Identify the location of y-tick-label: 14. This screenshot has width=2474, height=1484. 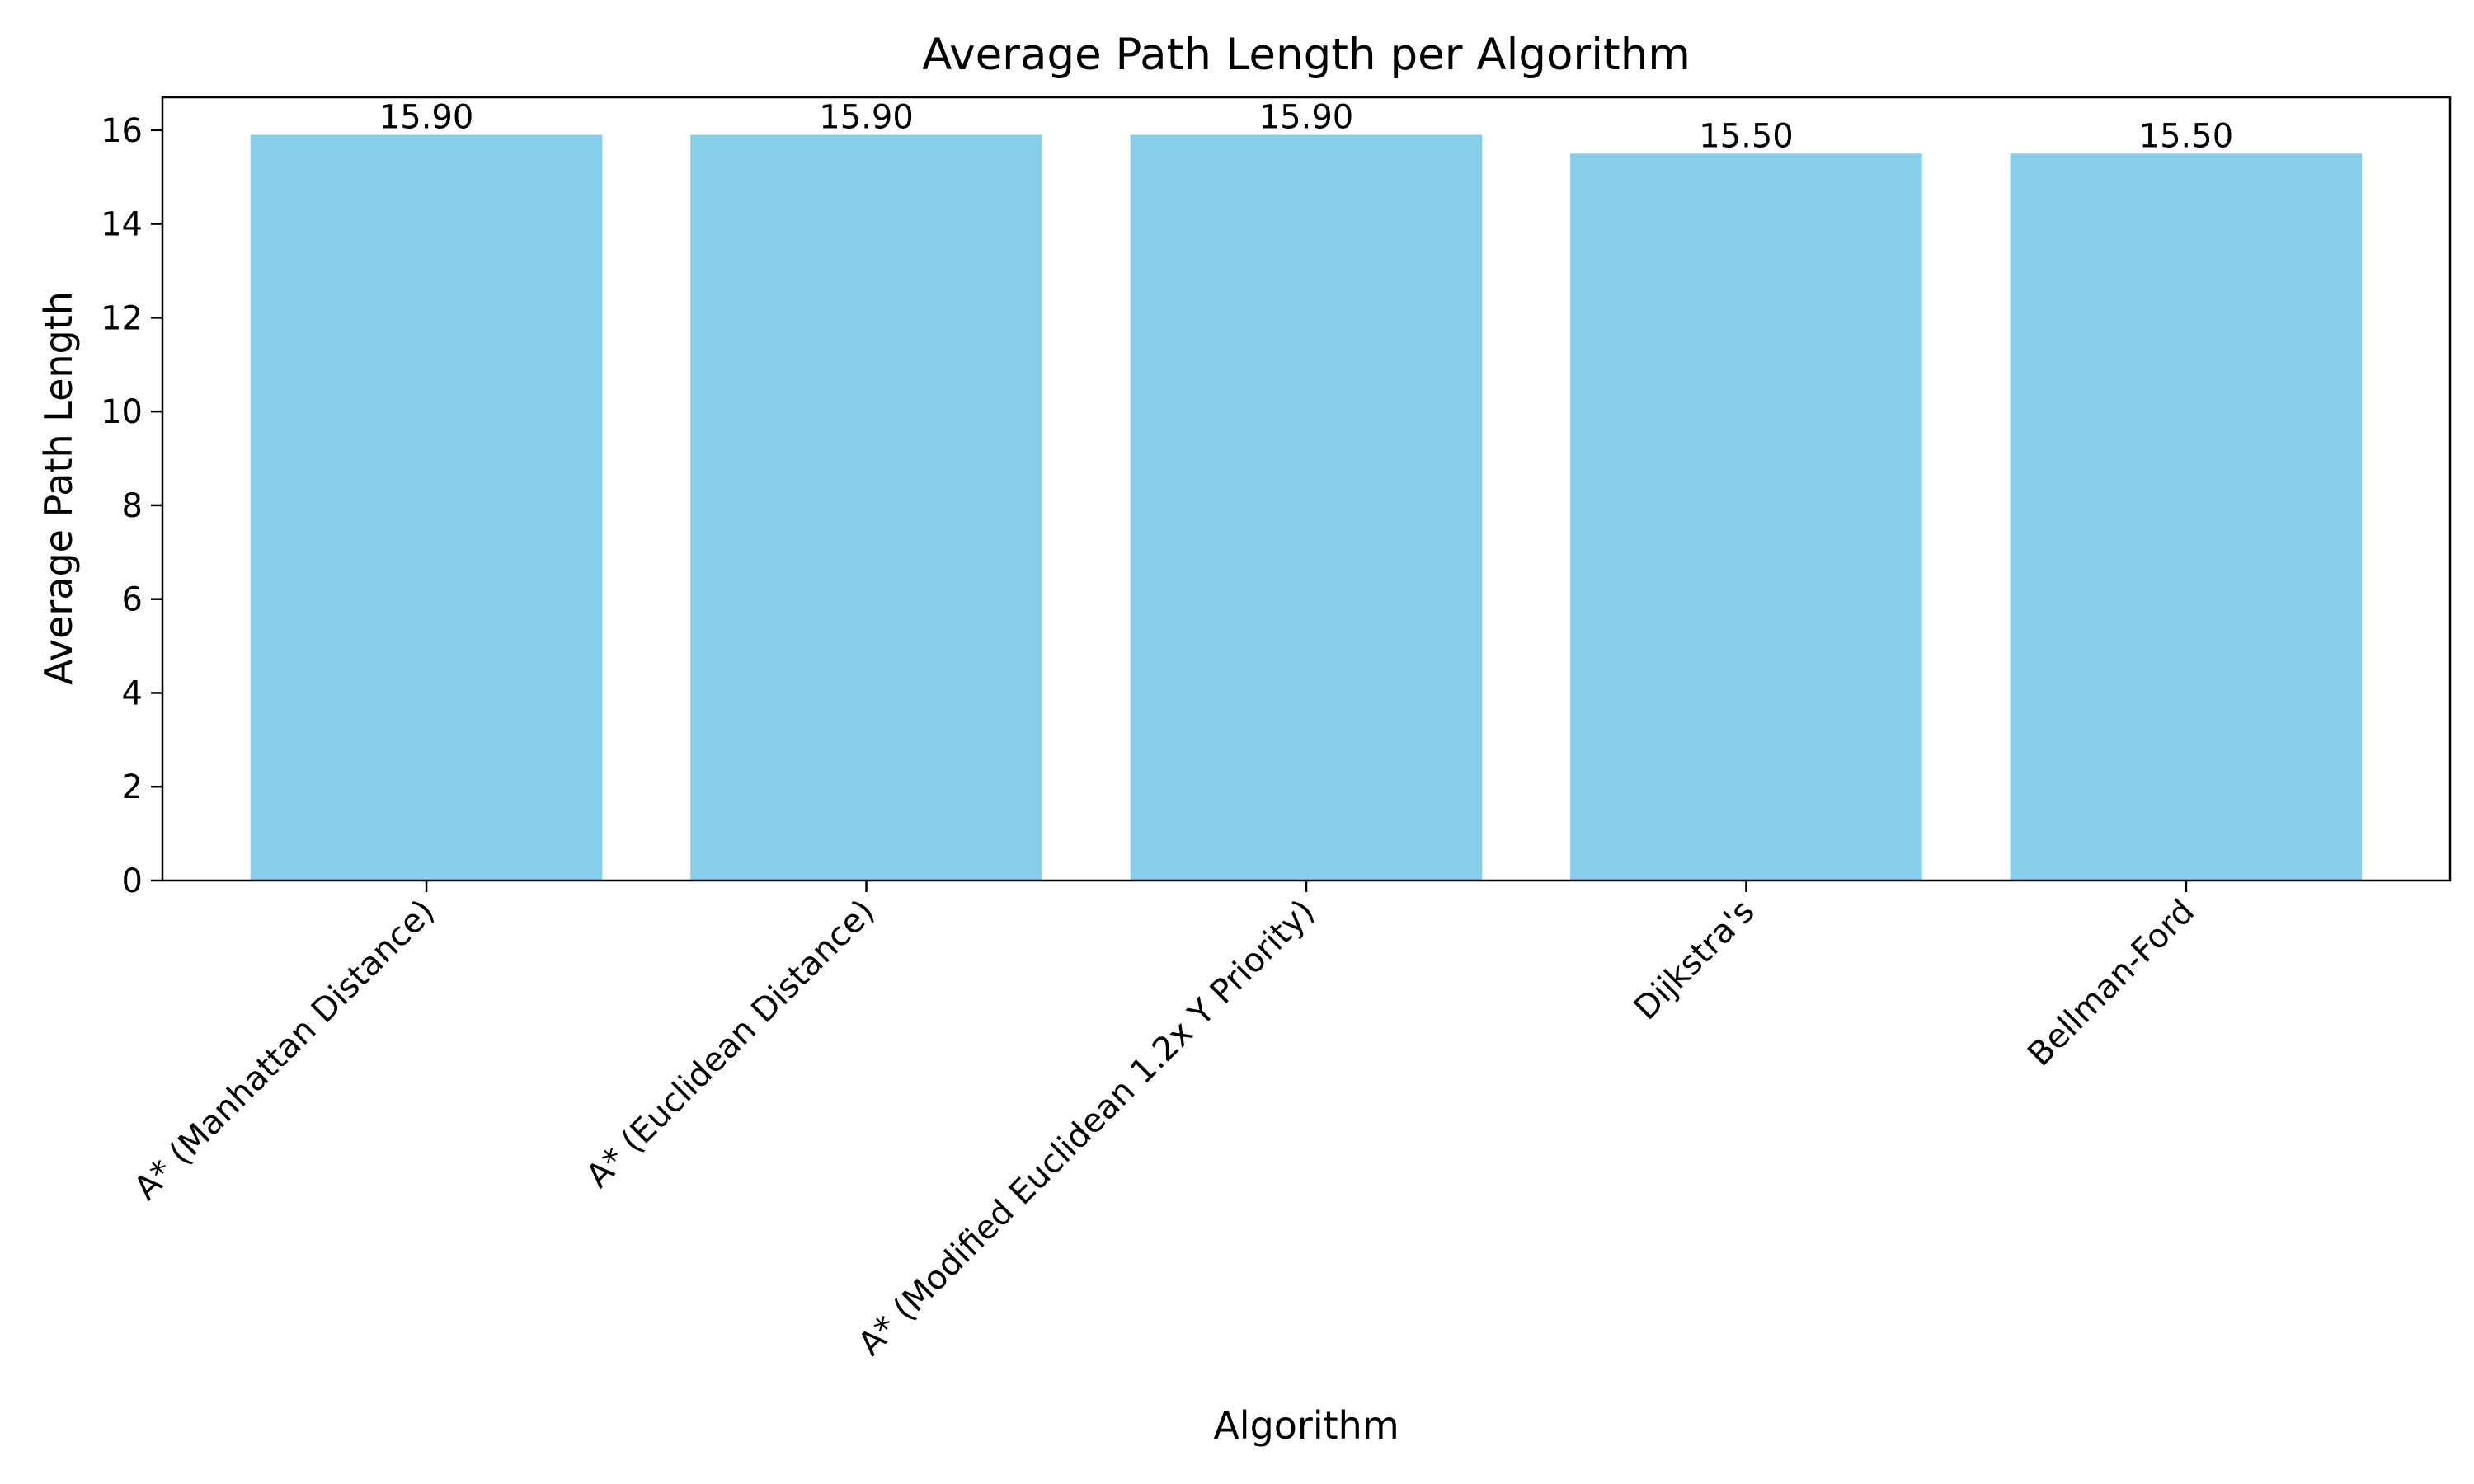
(122, 225).